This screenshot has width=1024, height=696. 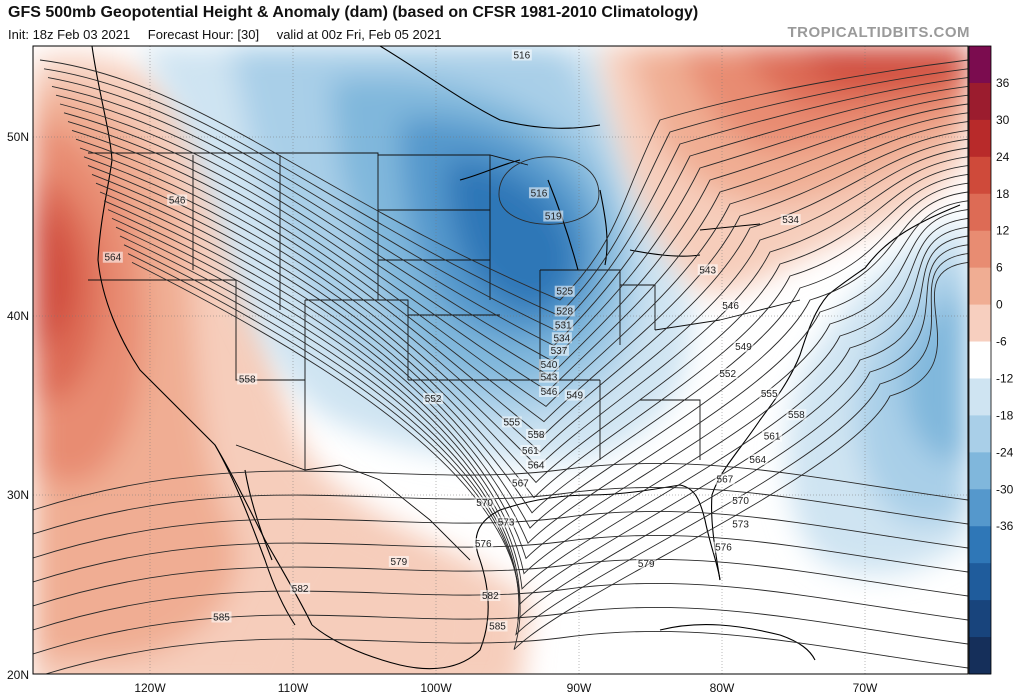 I want to click on lon-tick-100w: 100W, so click(x=436, y=688).